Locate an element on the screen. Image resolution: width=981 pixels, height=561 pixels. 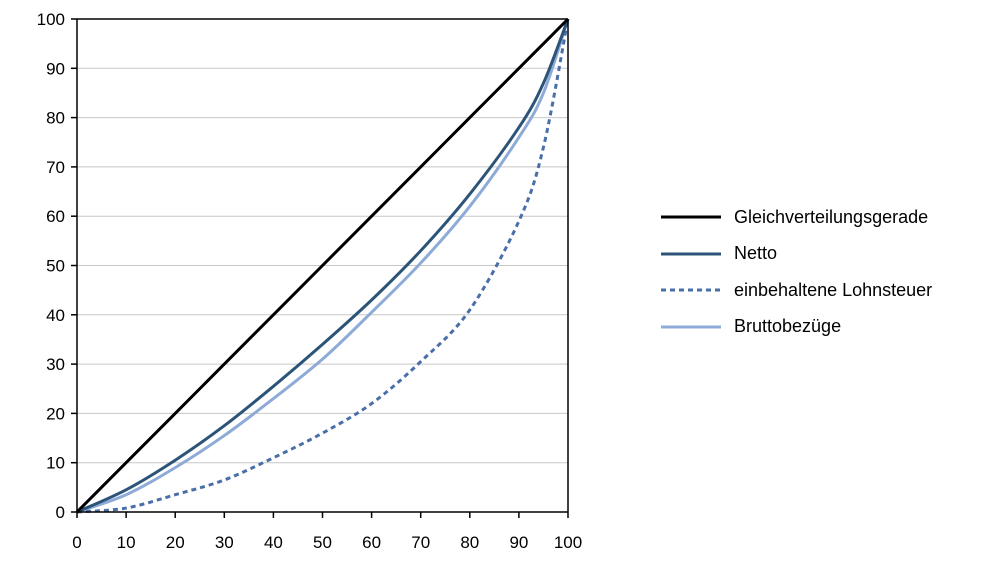
x-tick-label: 80 is located at coordinates (469, 542).